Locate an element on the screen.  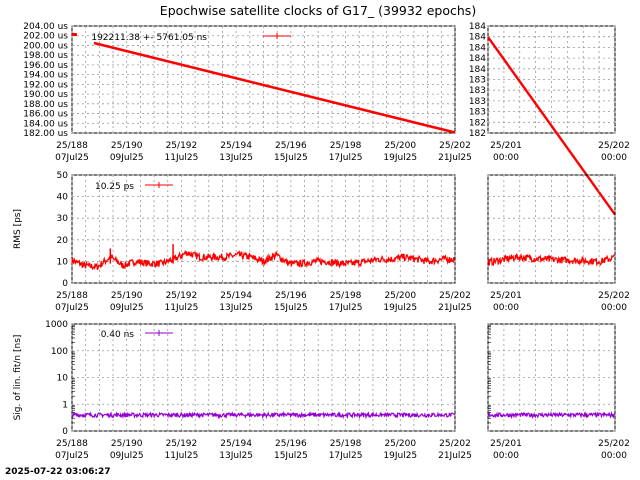
y-tick-label: 30 is located at coordinates (63, 219).